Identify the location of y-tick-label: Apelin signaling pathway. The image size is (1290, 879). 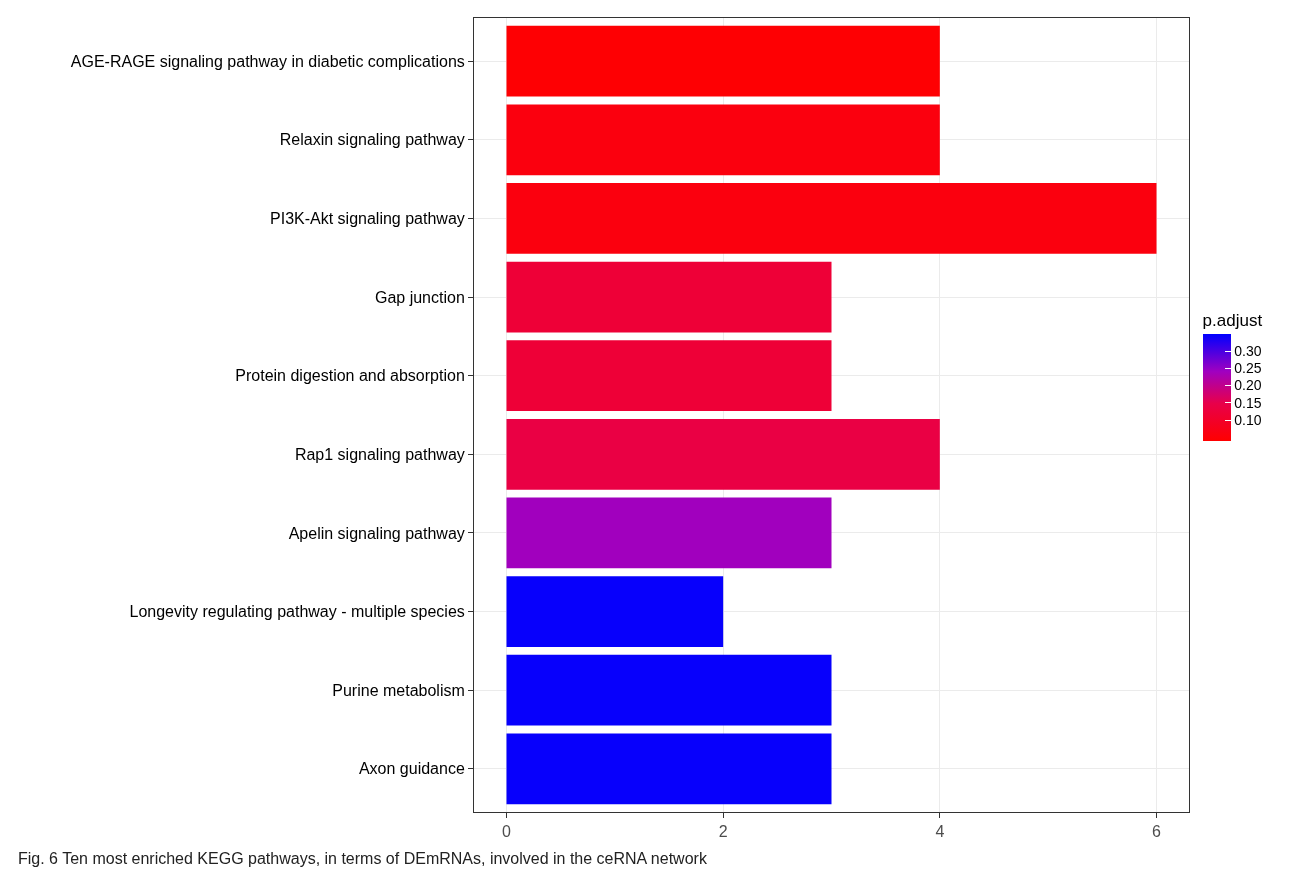
(376, 533).